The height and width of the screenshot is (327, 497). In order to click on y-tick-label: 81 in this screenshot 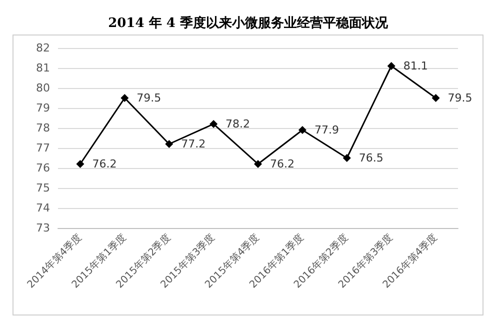, I will do `click(43, 68)`.